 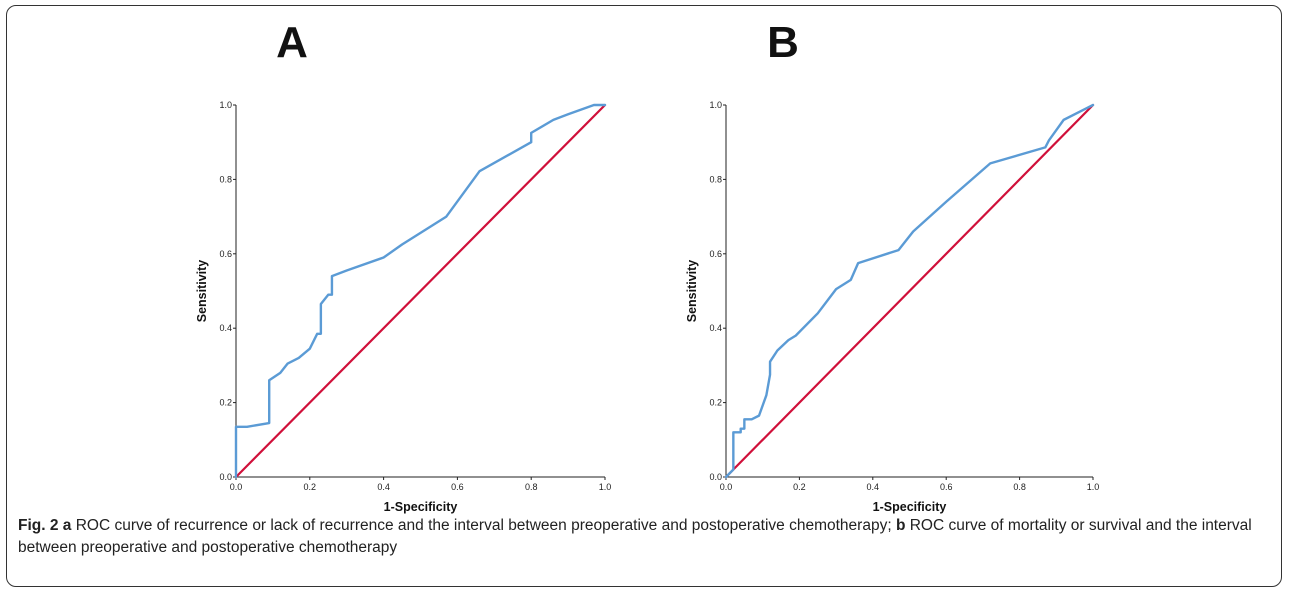 I want to click on y-tick-label-a-0: 0.0, so click(x=225, y=477).